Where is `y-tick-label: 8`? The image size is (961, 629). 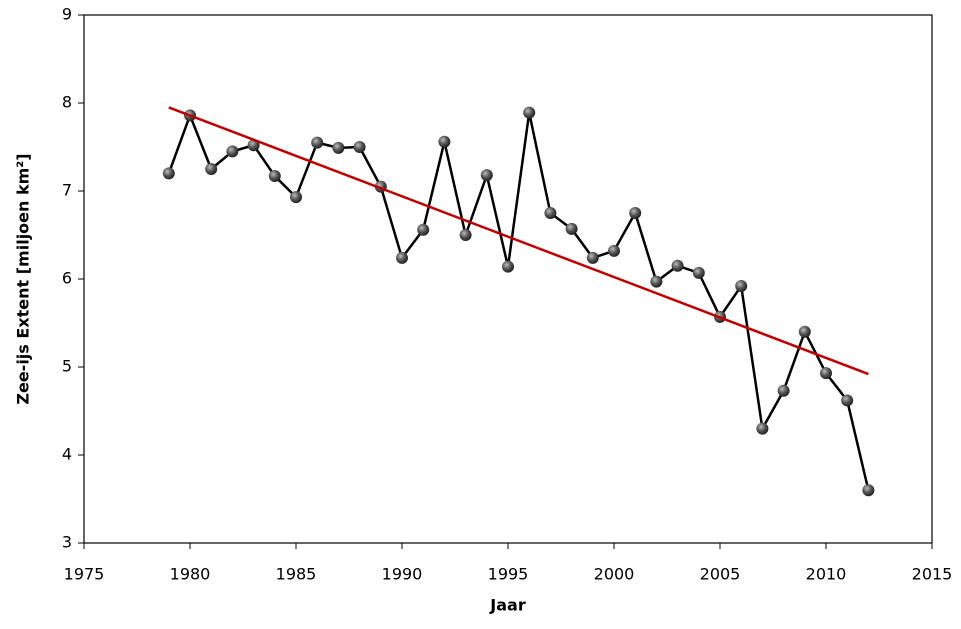 y-tick-label: 8 is located at coordinates (67, 102).